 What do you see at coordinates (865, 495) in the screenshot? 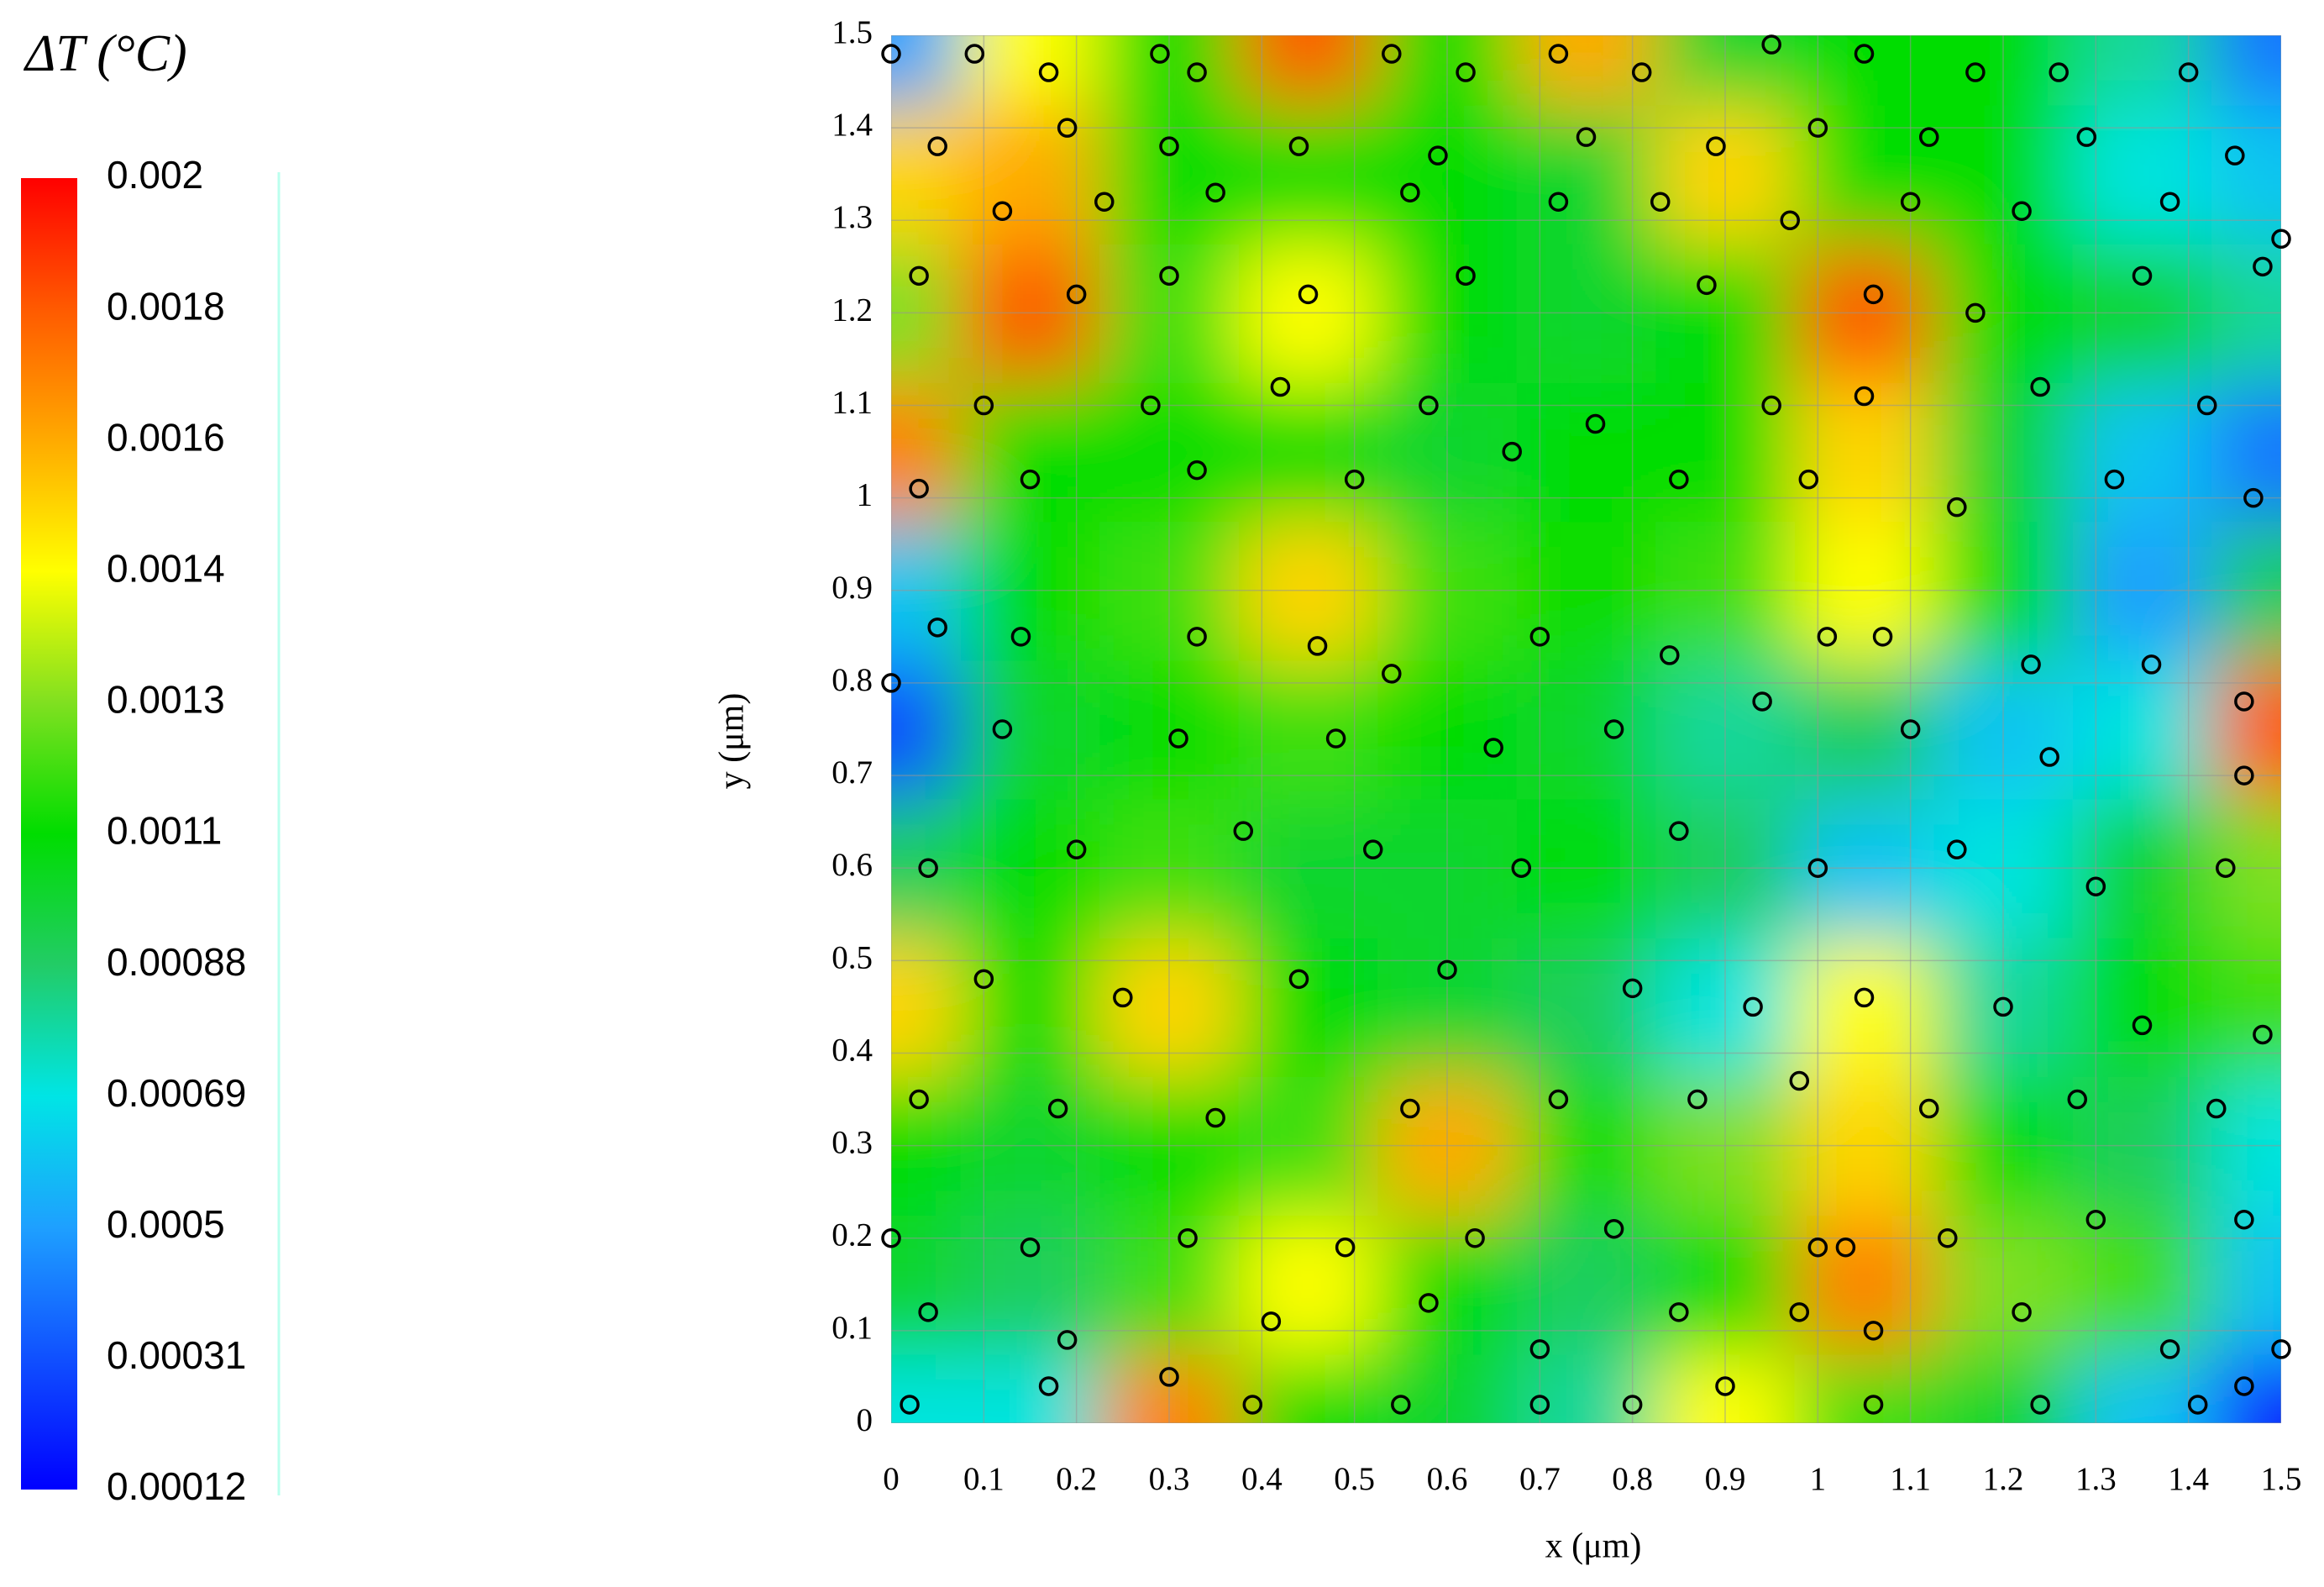
I see `y-tick-label: 1` at bounding box center [865, 495].